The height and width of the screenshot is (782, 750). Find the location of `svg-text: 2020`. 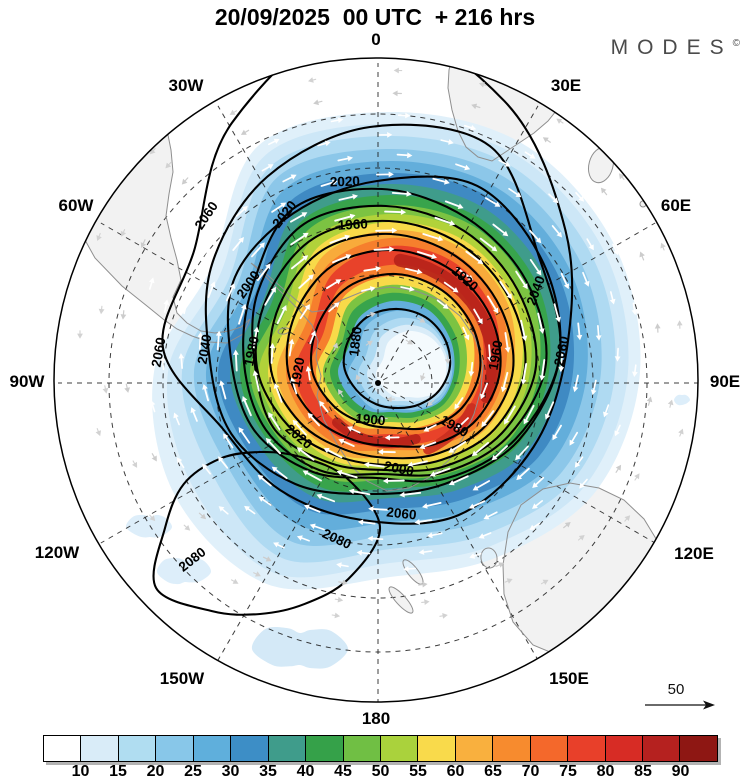

svg-text: 2020 is located at coordinates (345, 181).